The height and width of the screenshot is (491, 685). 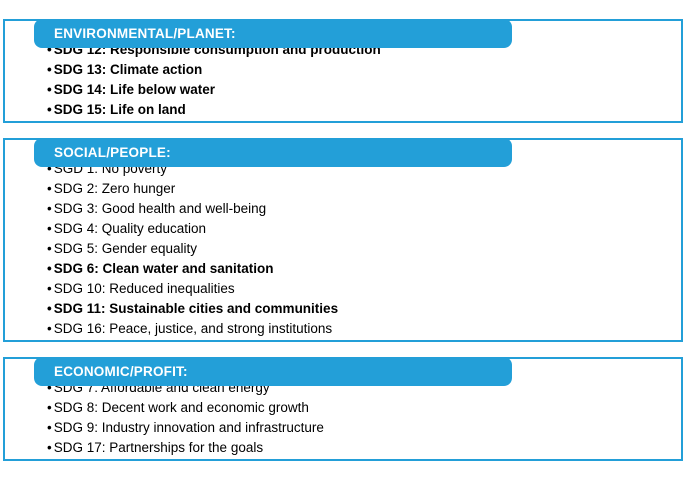 I want to click on section-header: SOCIAL/PEOPLE:, so click(x=273, y=152).